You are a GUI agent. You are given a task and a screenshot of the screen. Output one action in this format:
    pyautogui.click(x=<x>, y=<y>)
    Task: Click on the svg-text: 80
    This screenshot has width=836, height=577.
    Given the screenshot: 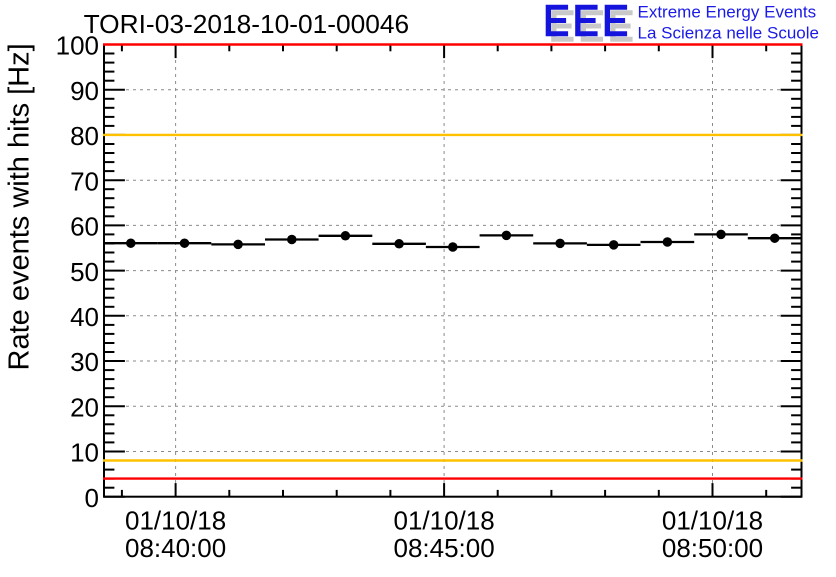 What is the action you would take?
    pyautogui.click(x=84, y=136)
    